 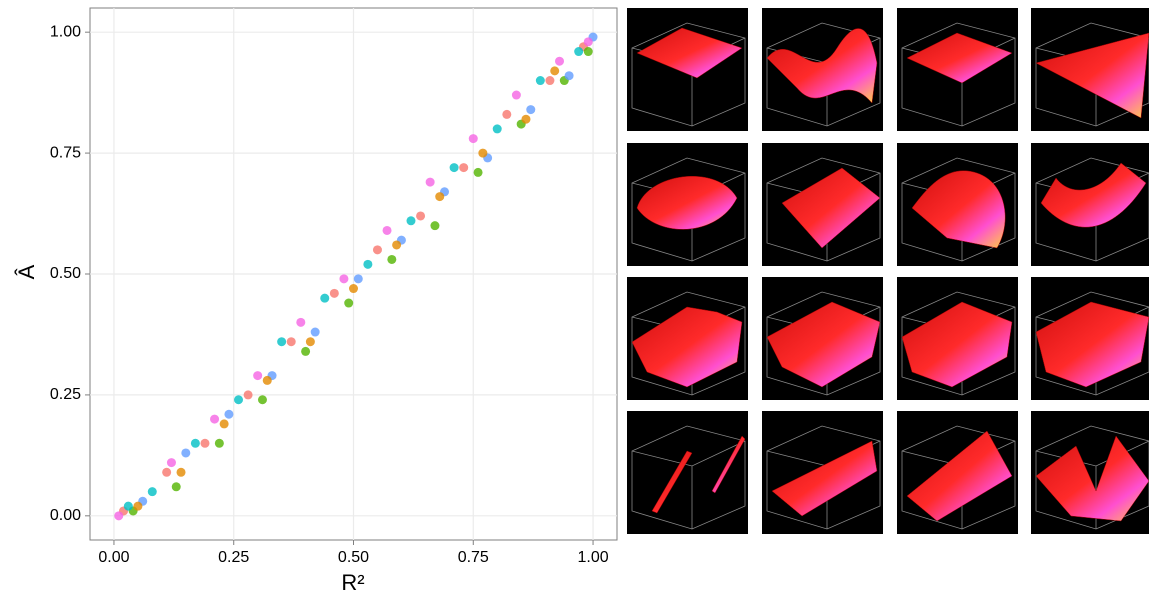 What do you see at coordinates (592, 557) in the screenshot?
I see `x-tick-label: 1.00` at bounding box center [592, 557].